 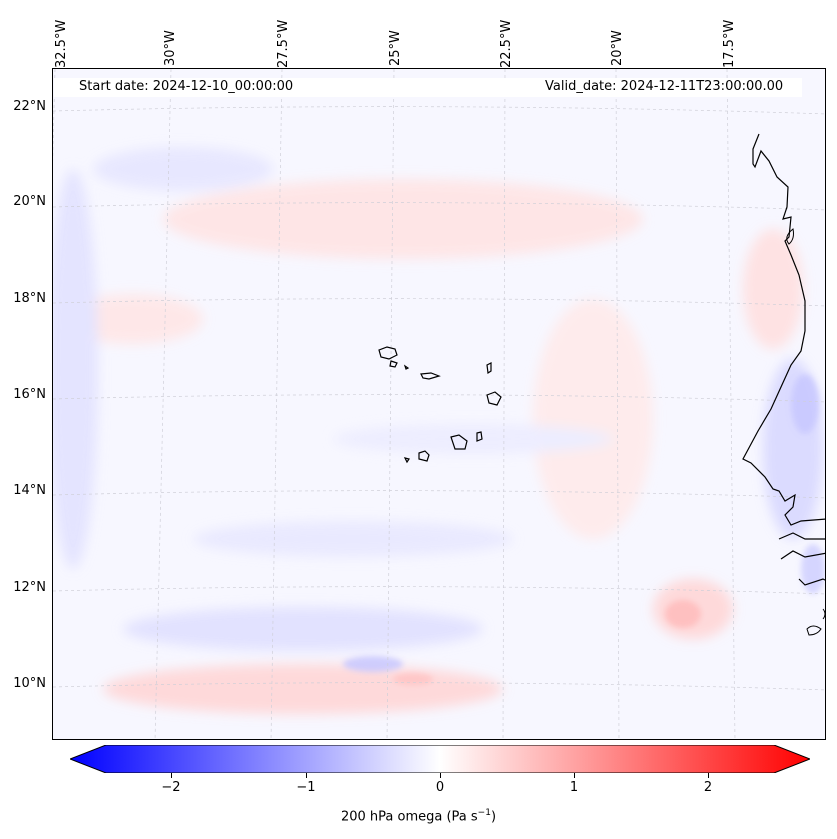 I want to click on lat-label-18: 18°N, so click(x=29, y=298).